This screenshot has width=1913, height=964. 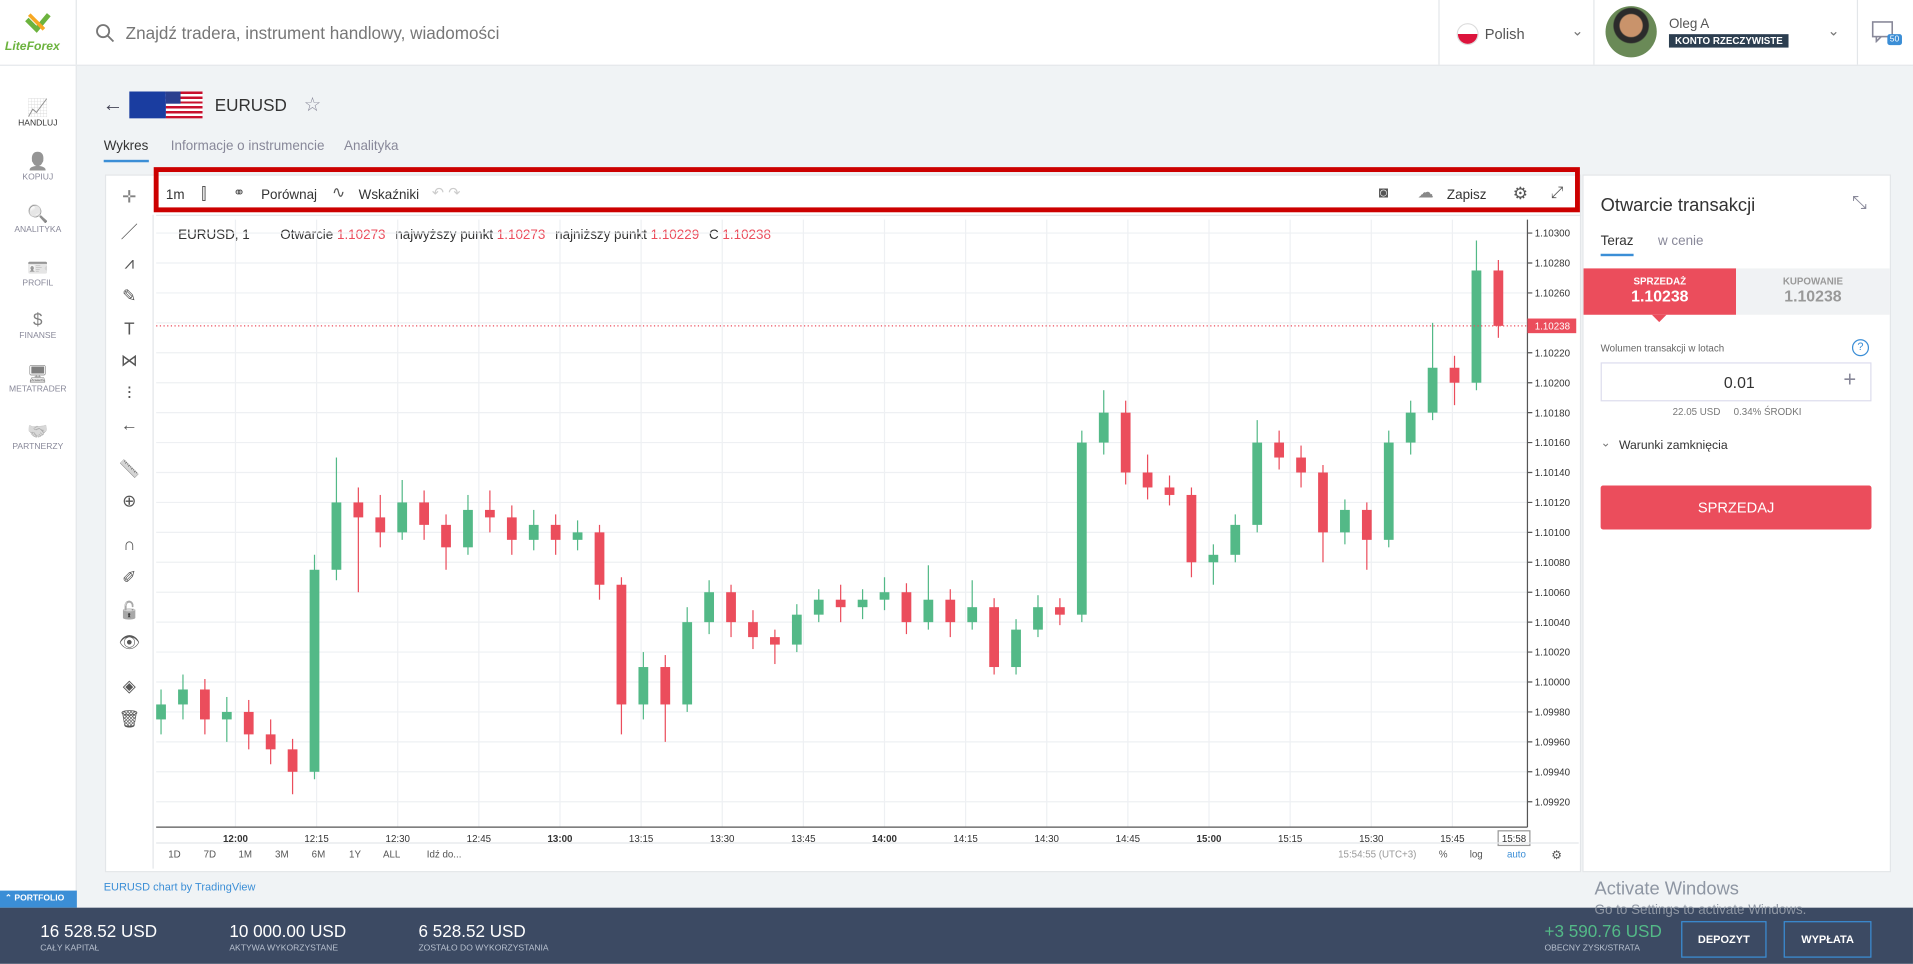 I want to click on percent-toggle: %, so click(x=1443, y=855).